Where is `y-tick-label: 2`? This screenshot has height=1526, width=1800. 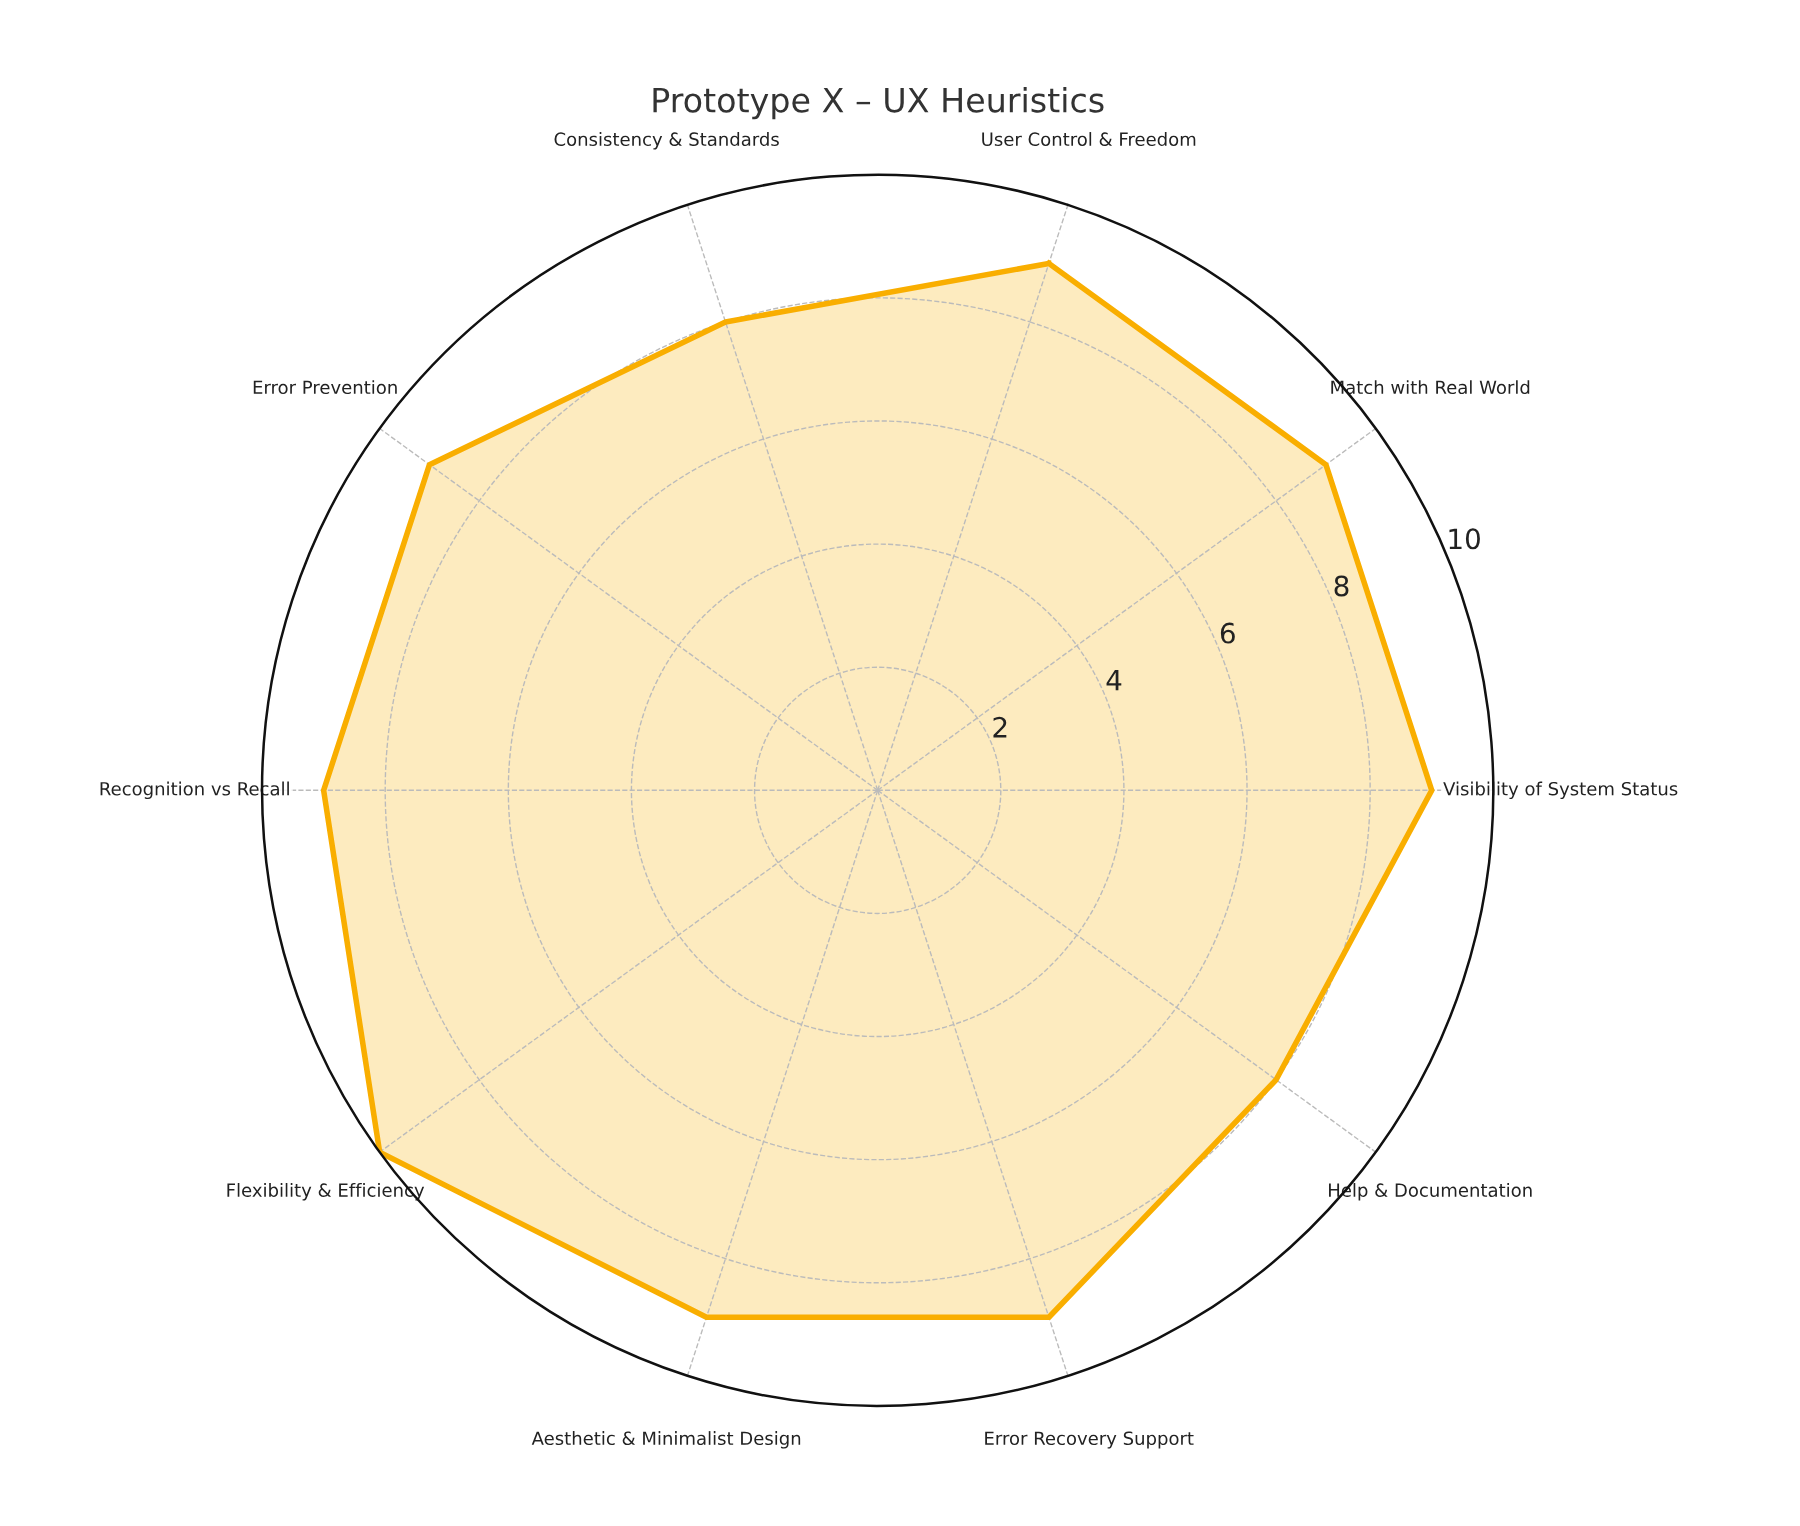
y-tick-label: 2 is located at coordinates (1000, 727).